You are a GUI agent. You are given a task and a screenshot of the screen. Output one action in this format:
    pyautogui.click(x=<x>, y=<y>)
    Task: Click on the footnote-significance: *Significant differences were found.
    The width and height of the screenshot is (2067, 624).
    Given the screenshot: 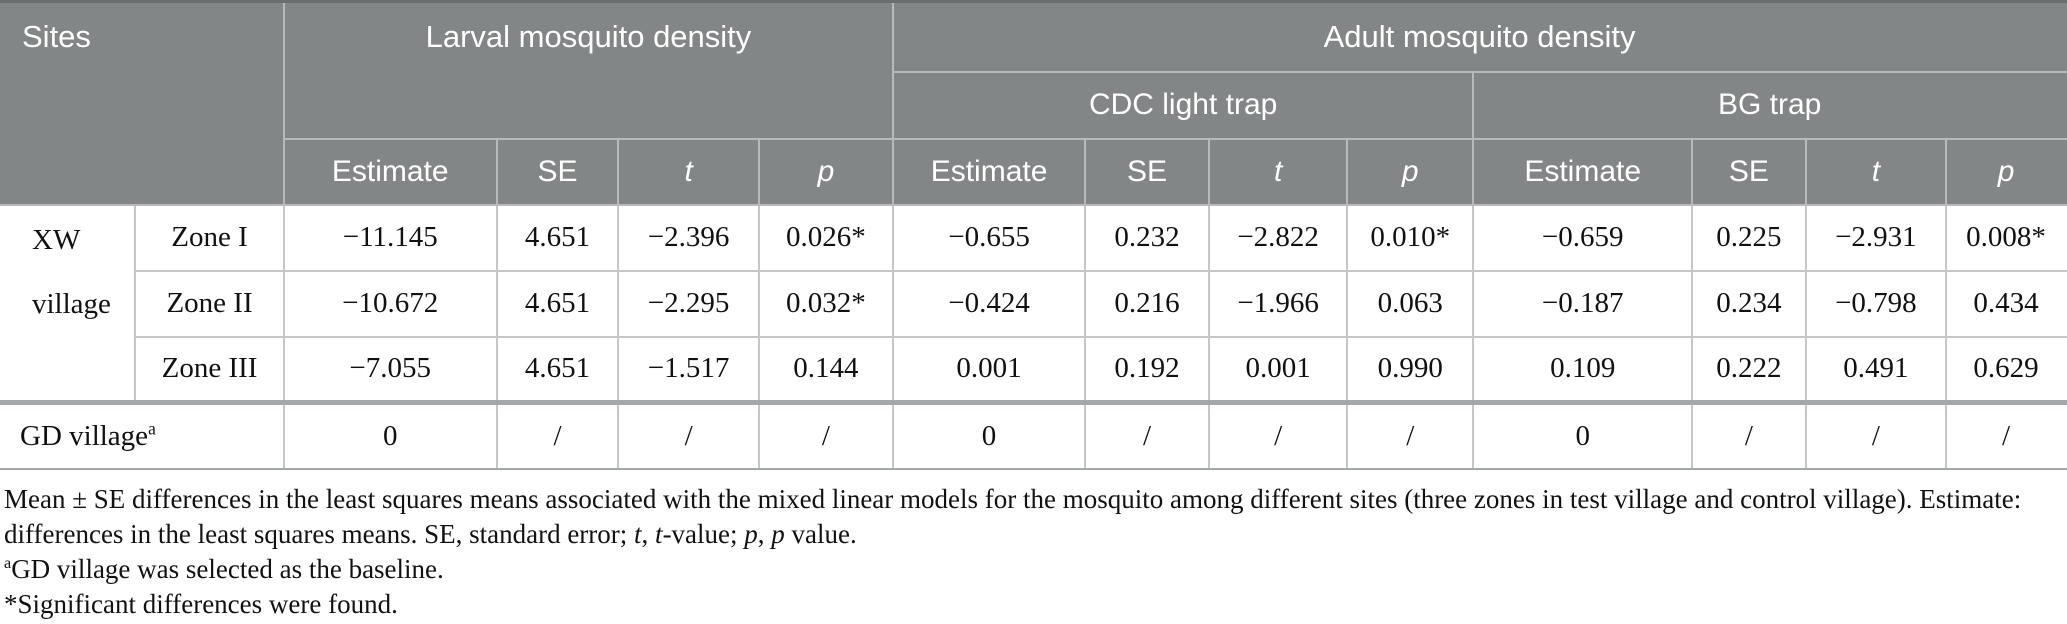 What is the action you would take?
    pyautogui.click(x=201, y=603)
    